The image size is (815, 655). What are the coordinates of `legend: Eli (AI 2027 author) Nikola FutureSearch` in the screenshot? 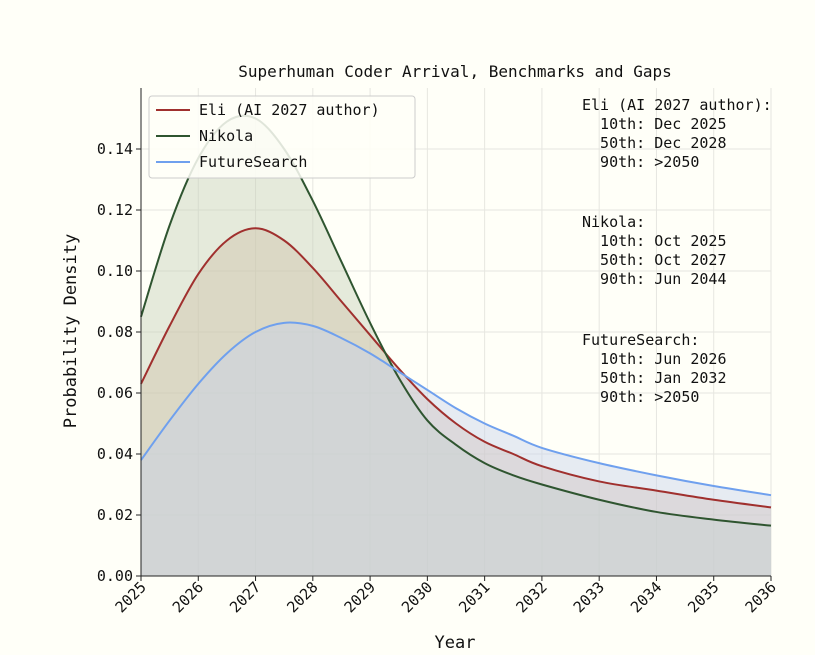 It's located at (282, 137).